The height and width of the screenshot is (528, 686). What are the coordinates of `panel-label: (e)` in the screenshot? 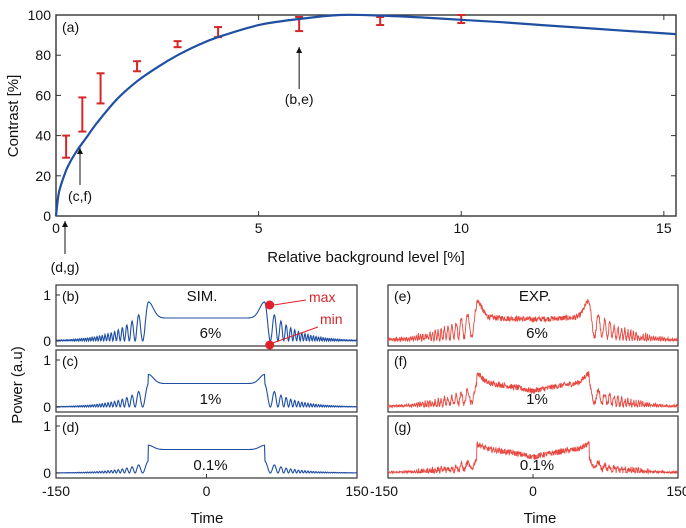 It's located at (402, 296).